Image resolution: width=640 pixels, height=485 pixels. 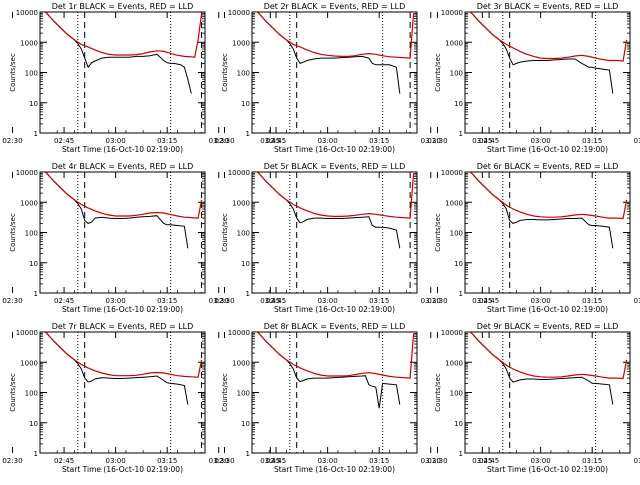 What do you see at coordinates (123, 6) in the screenshot?
I see `chart-title: Det 1r BLACK = Events, RED = LLD` at bounding box center [123, 6].